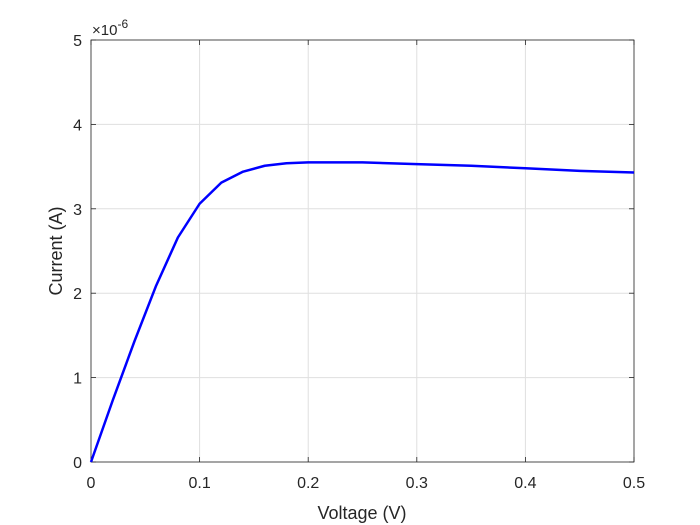  I want to click on x-tick-label: 0.2, so click(308, 483).